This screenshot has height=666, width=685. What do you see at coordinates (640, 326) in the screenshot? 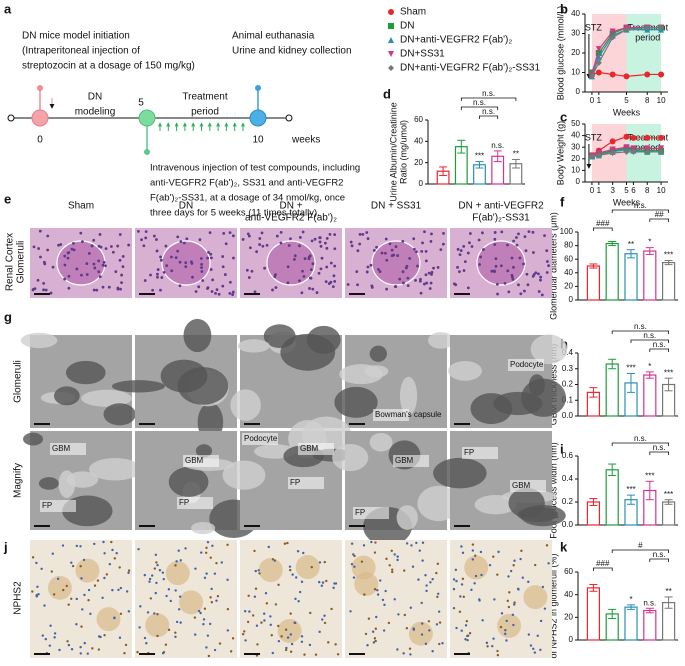
I see `comparison-label: n.s.` at bounding box center [640, 326].